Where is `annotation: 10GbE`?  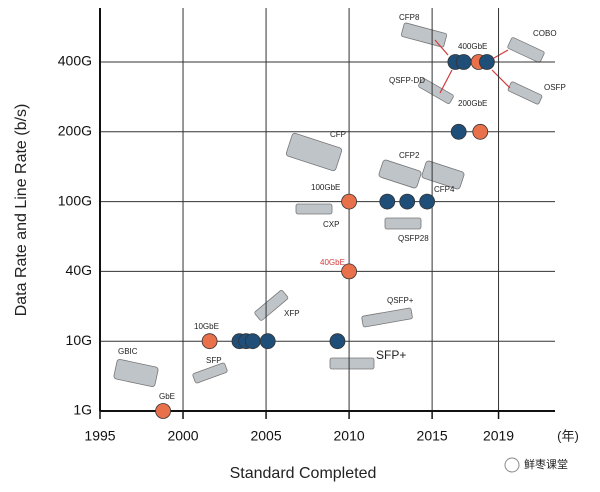
annotation: 10GbE is located at coordinates (206, 326).